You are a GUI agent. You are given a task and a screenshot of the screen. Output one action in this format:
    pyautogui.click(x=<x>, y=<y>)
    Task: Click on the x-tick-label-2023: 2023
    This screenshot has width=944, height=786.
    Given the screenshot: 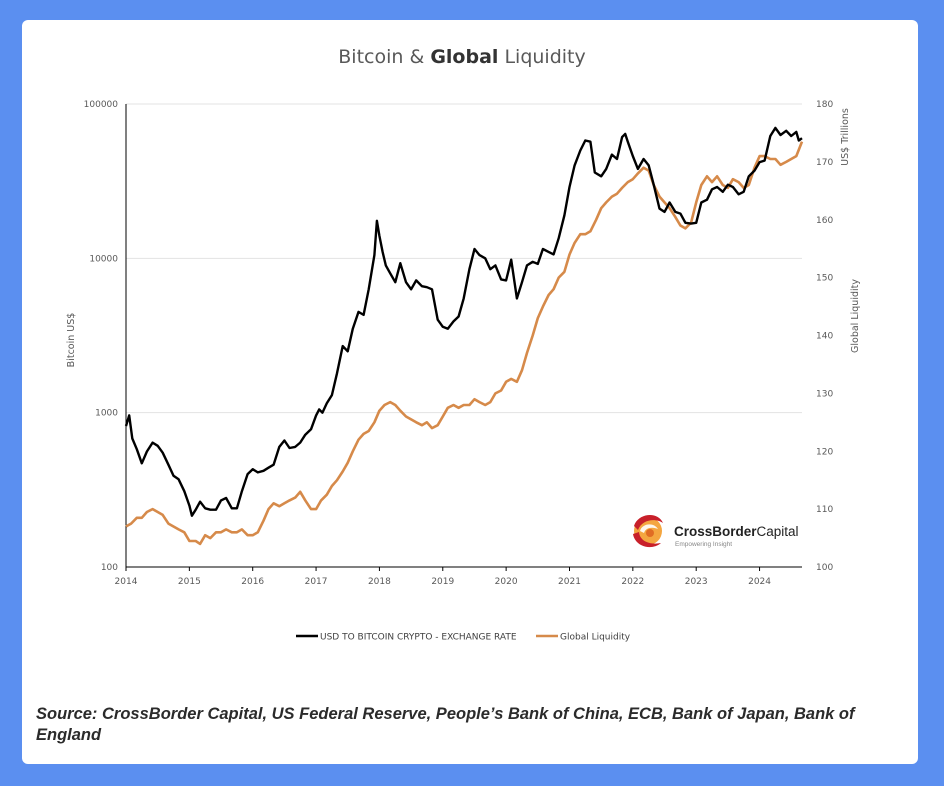 What is the action you would take?
    pyautogui.click(x=696, y=582)
    